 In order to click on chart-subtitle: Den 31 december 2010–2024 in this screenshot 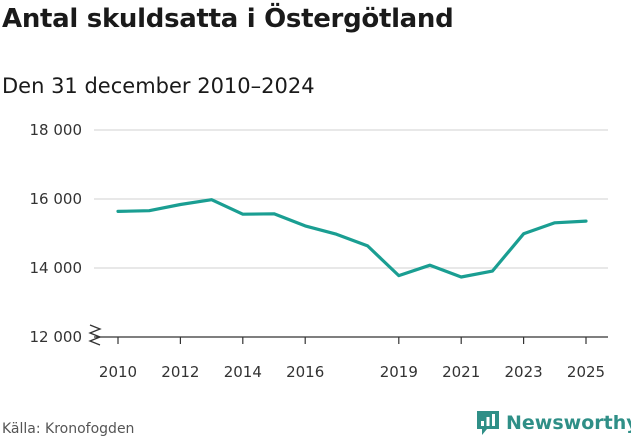, I will do `click(158, 86)`.